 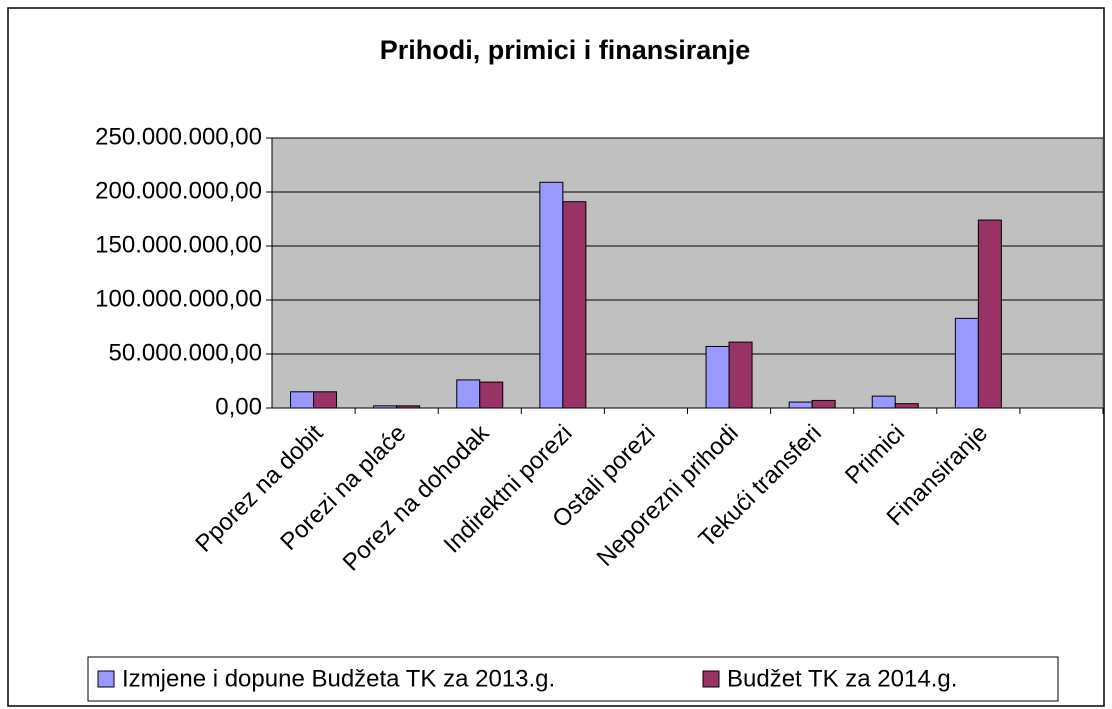 What do you see at coordinates (178, 136) in the screenshot?
I see `y-tick-label: 250.000.000,00` at bounding box center [178, 136].